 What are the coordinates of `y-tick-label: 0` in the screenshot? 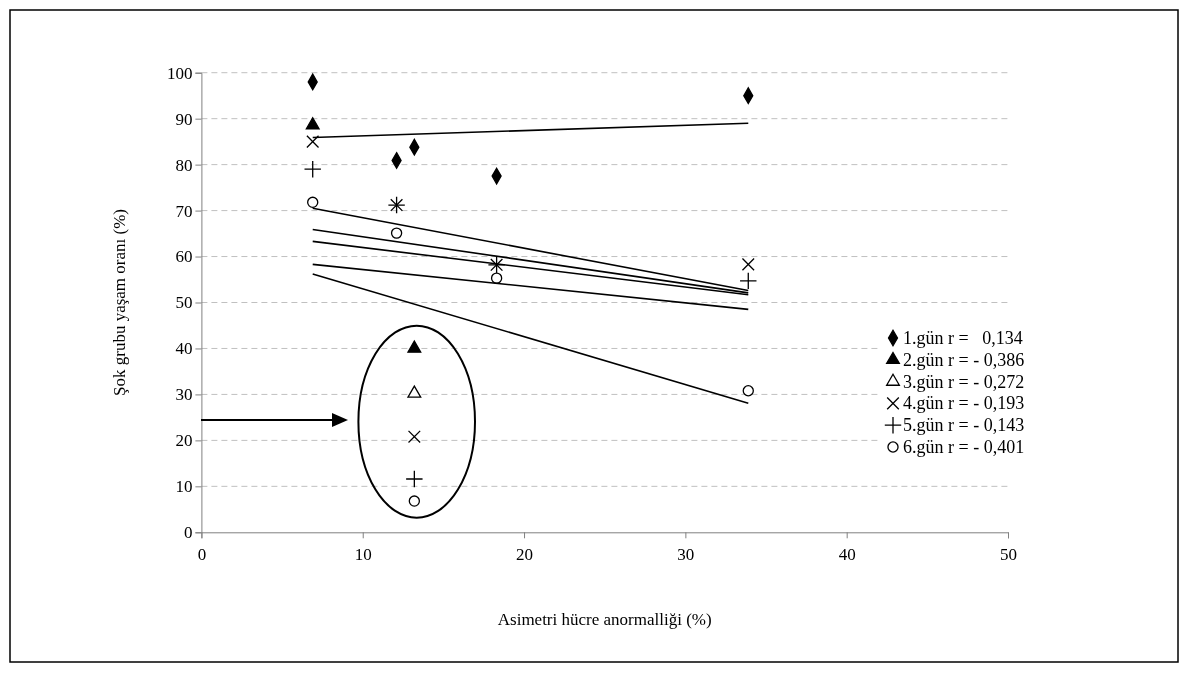 It's located at (188, 533).